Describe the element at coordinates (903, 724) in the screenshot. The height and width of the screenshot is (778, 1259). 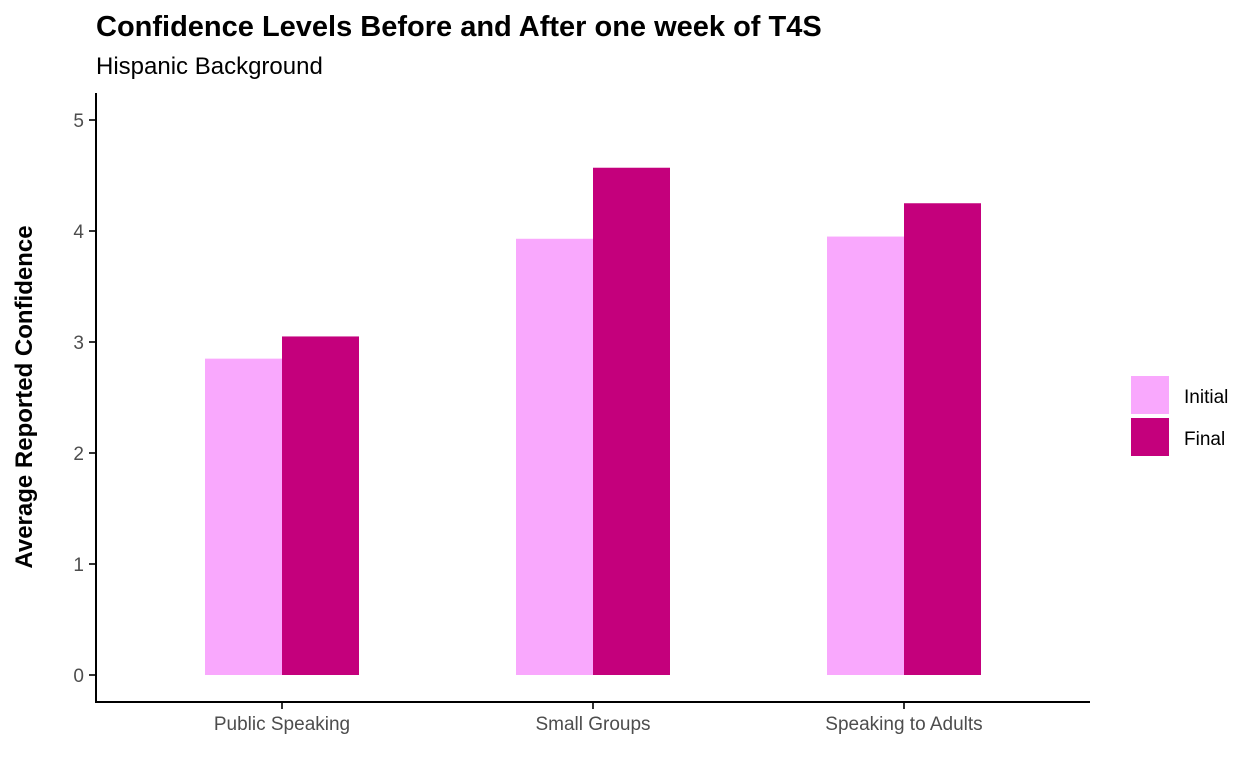
I see `x-tick-label: Speaking to Adults` at that location.